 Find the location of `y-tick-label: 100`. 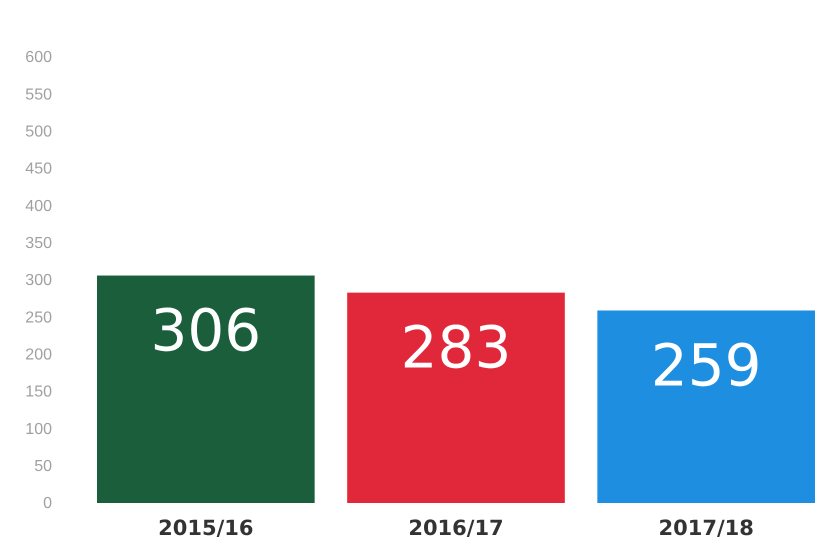

y-tick-label: 100 is located at coordinates (38, 429).